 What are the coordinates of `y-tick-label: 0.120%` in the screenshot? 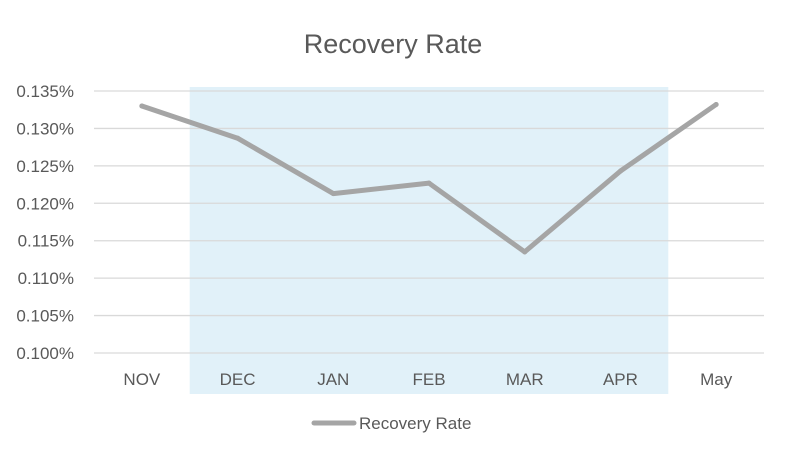 It's located at (45, 203).